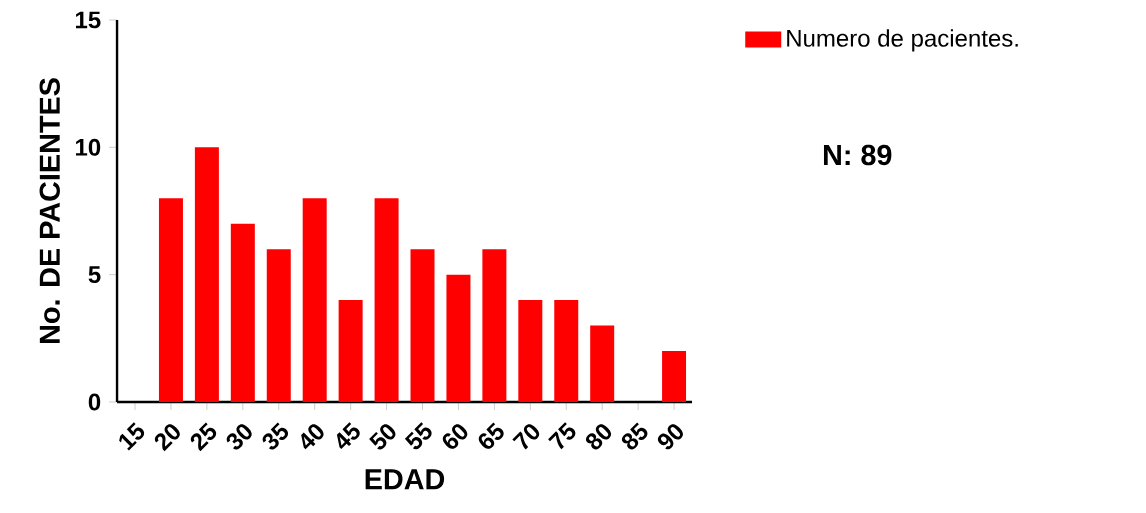 This screenshot has height=513, width=1146. Describe the element at coordinates (132, 436) in the screenshot. I see `x-tick-label: 15` at that location.